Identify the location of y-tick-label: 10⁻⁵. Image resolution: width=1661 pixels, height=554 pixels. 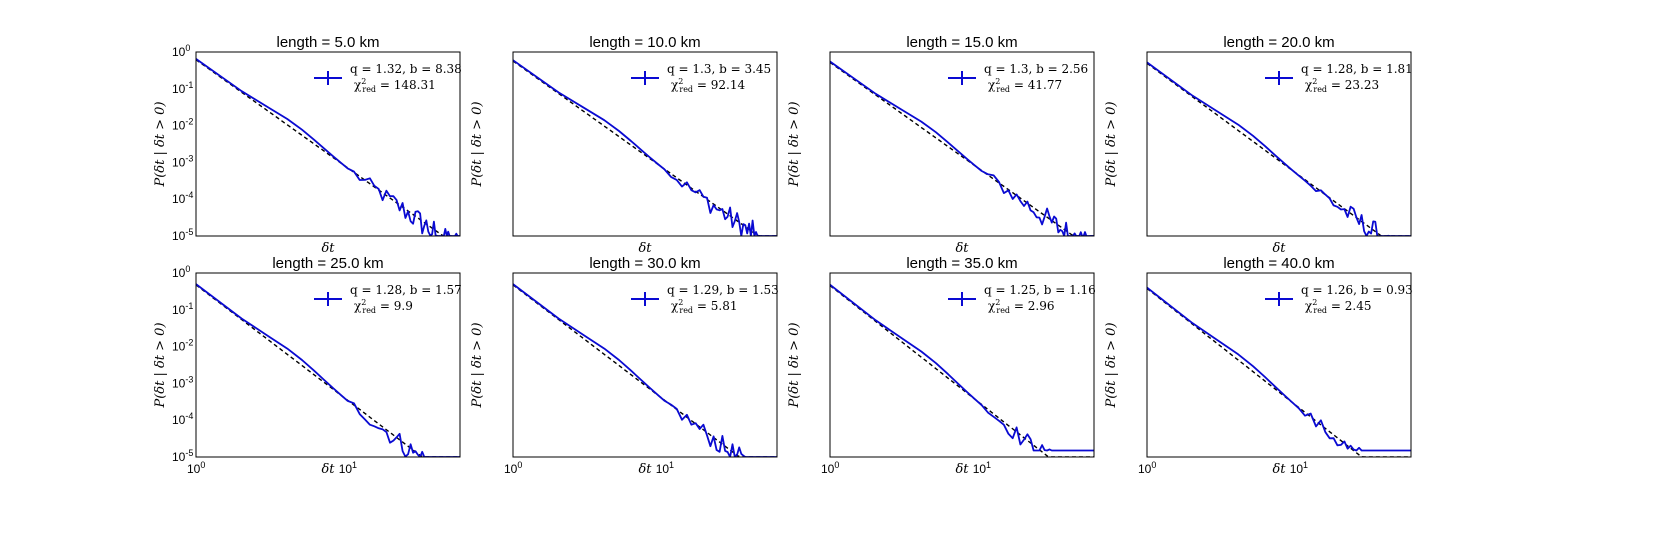
(182, 235).